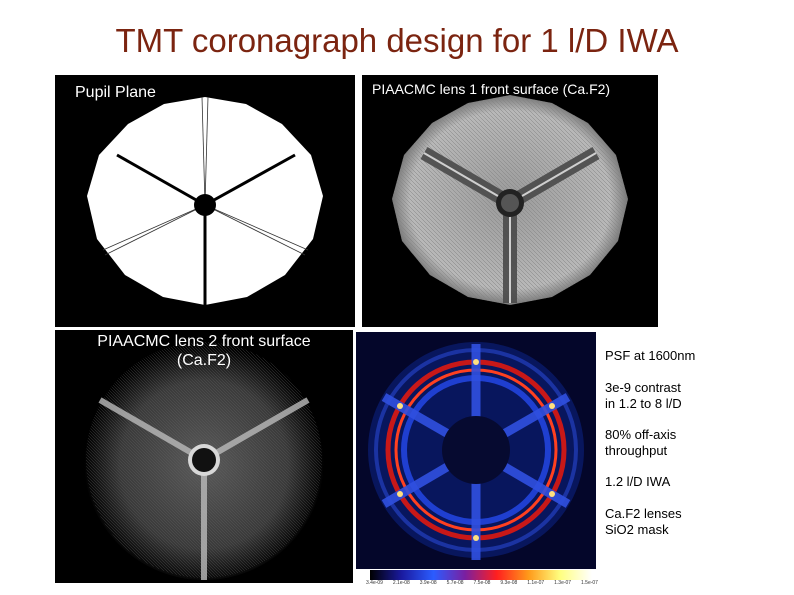  I want to click on cbar-tick: 5.7e-08, so click(455, 583).